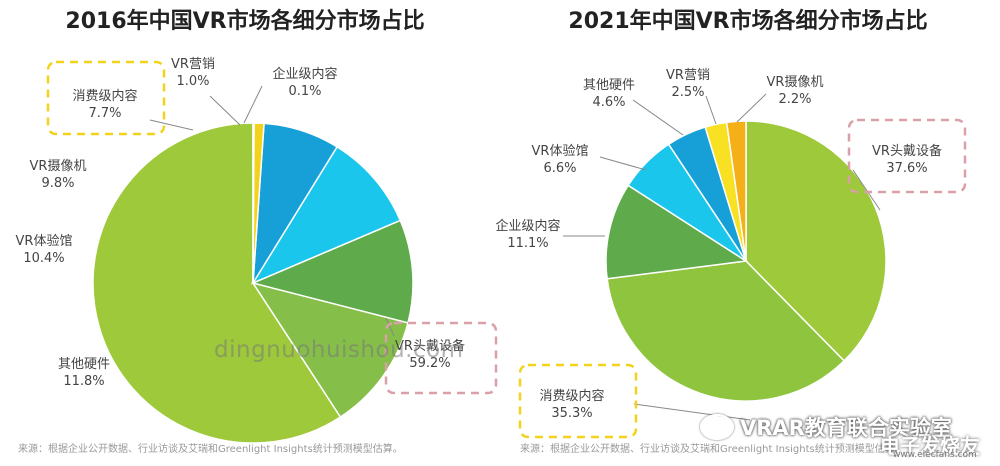  I want to click on brand-text: VRAR教育联合实验室, so click(846, 428).